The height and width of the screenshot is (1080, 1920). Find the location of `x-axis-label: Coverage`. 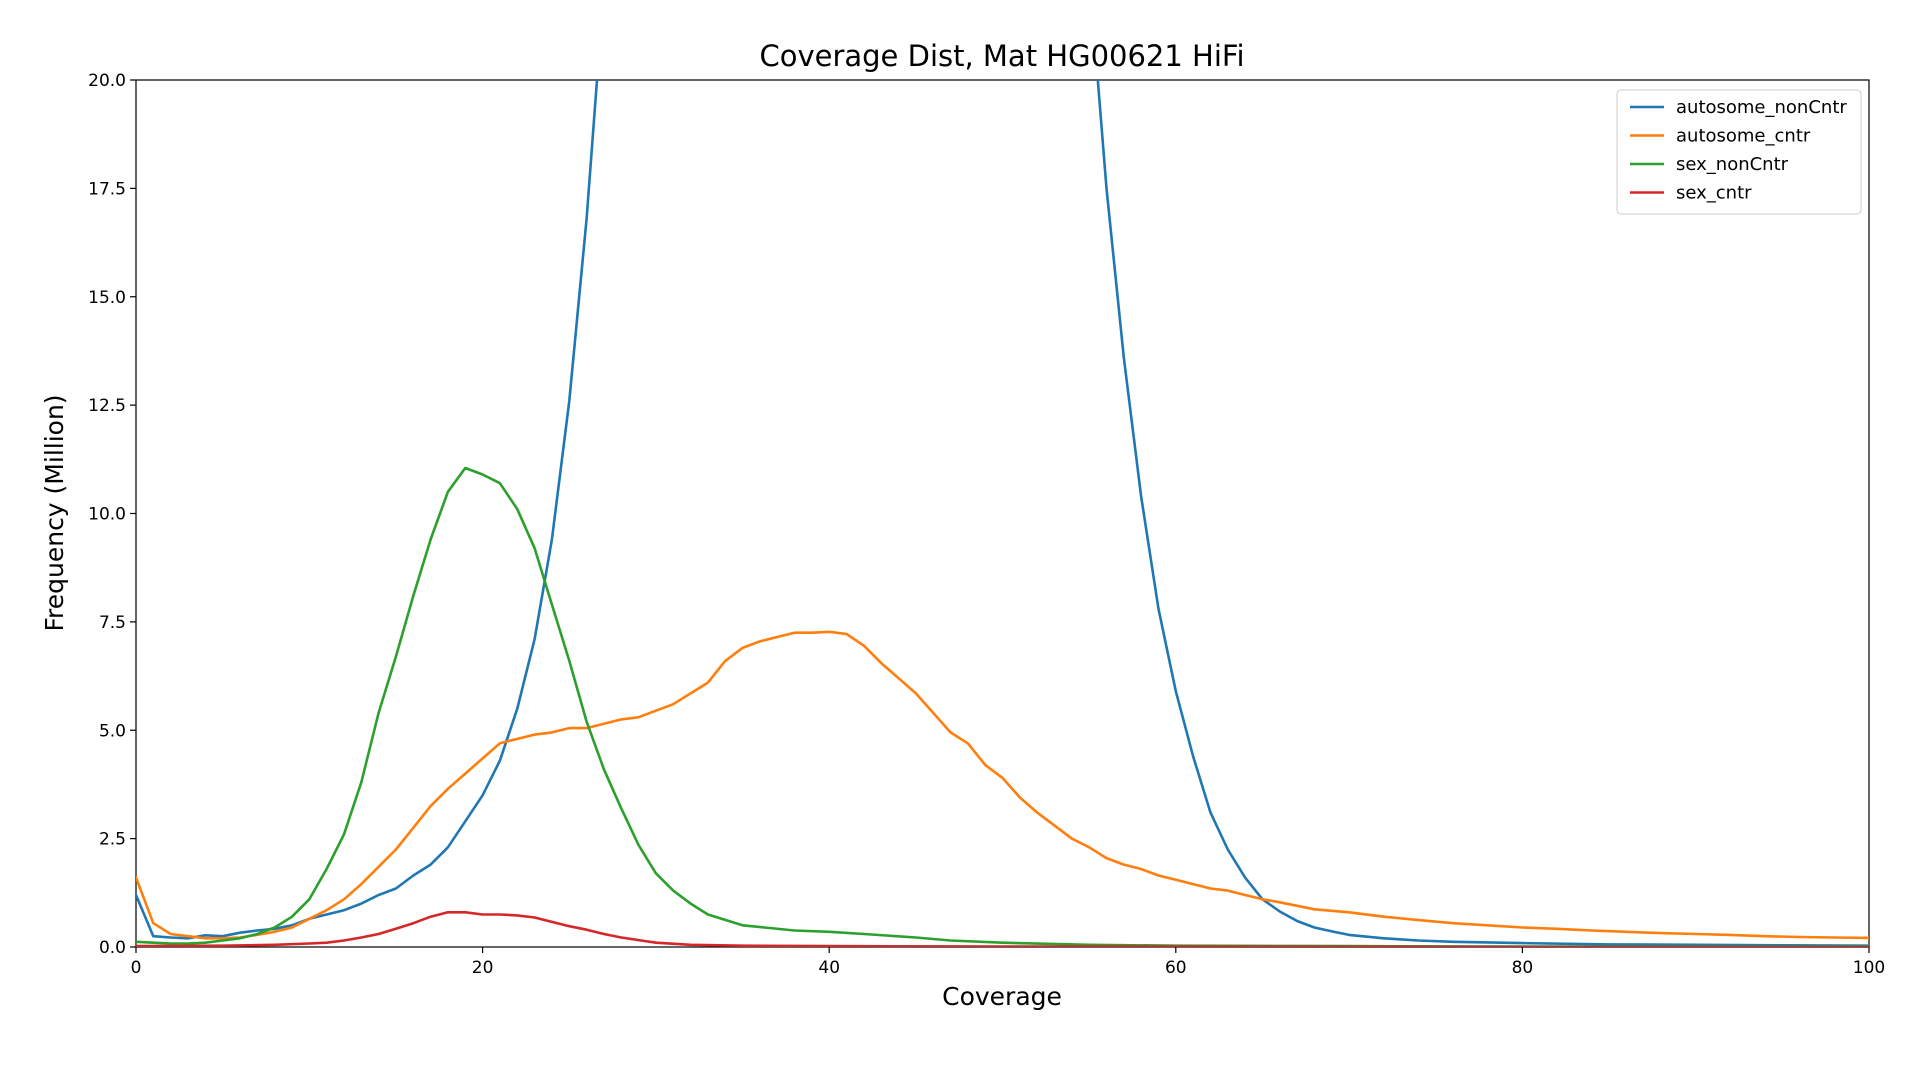

x-axis-label: Coverage is located at coordinates (1002, 996).